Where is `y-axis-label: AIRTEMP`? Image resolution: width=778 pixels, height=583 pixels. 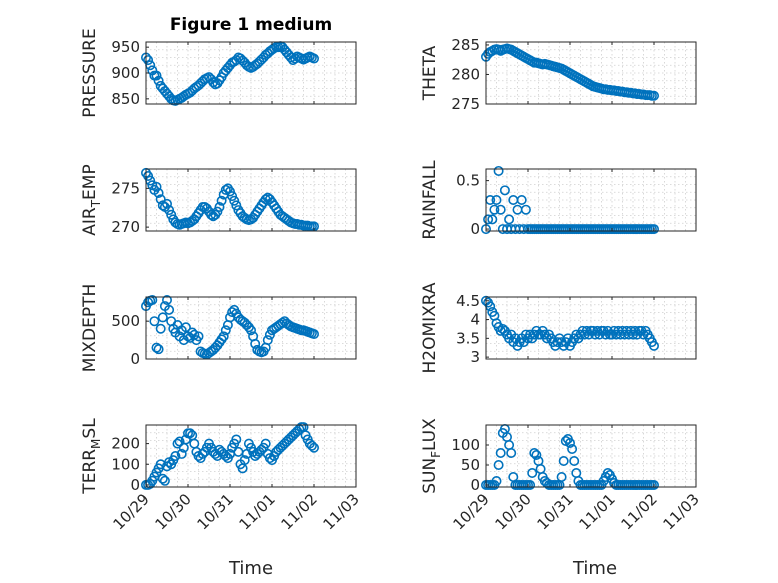
y-axis-label: AIRTEMP is located at coordinates (91, 199).